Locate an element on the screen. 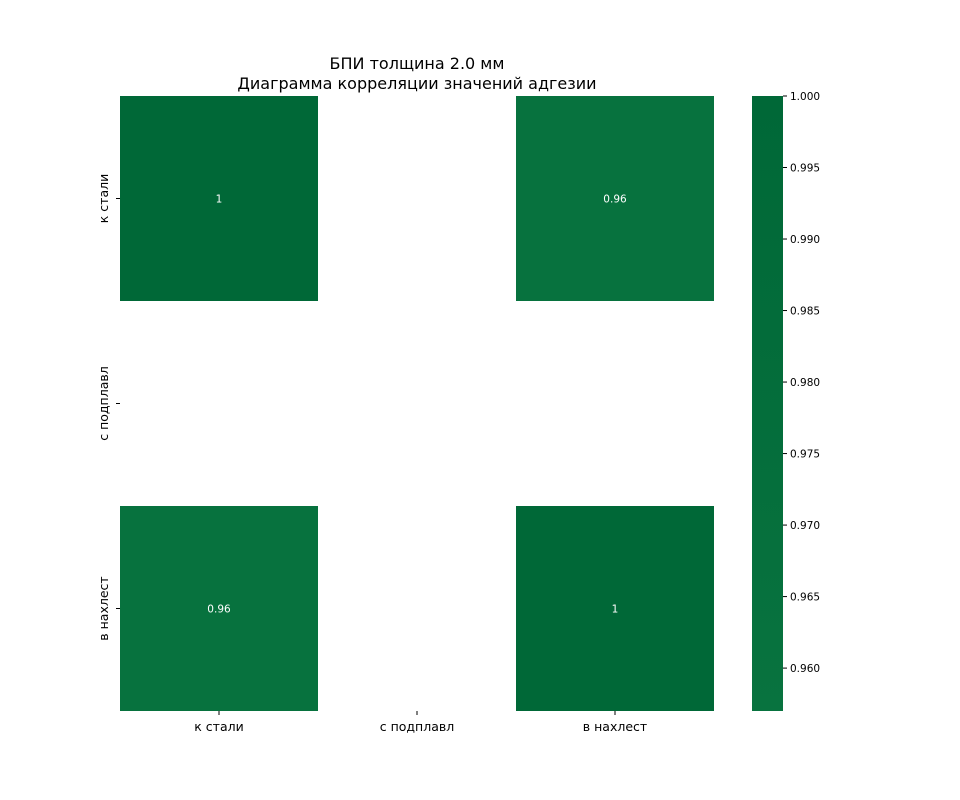 The width and height of the screenshot is (960, 800). colorbar-tick-label: 0.970 is located at coordinates (805, 526).